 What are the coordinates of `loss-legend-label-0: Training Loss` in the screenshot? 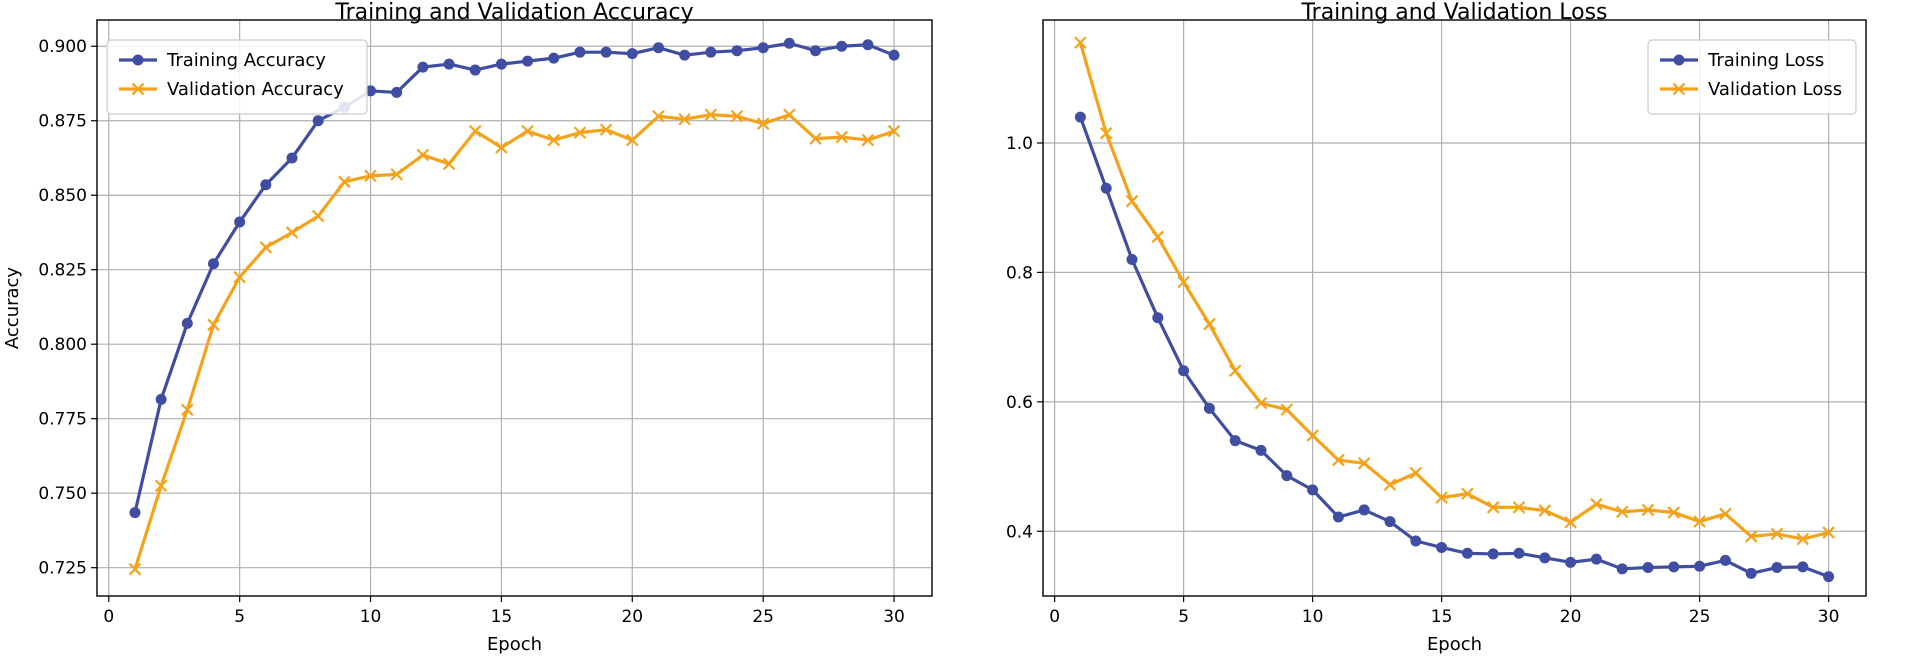 It's located at (1765, 60).